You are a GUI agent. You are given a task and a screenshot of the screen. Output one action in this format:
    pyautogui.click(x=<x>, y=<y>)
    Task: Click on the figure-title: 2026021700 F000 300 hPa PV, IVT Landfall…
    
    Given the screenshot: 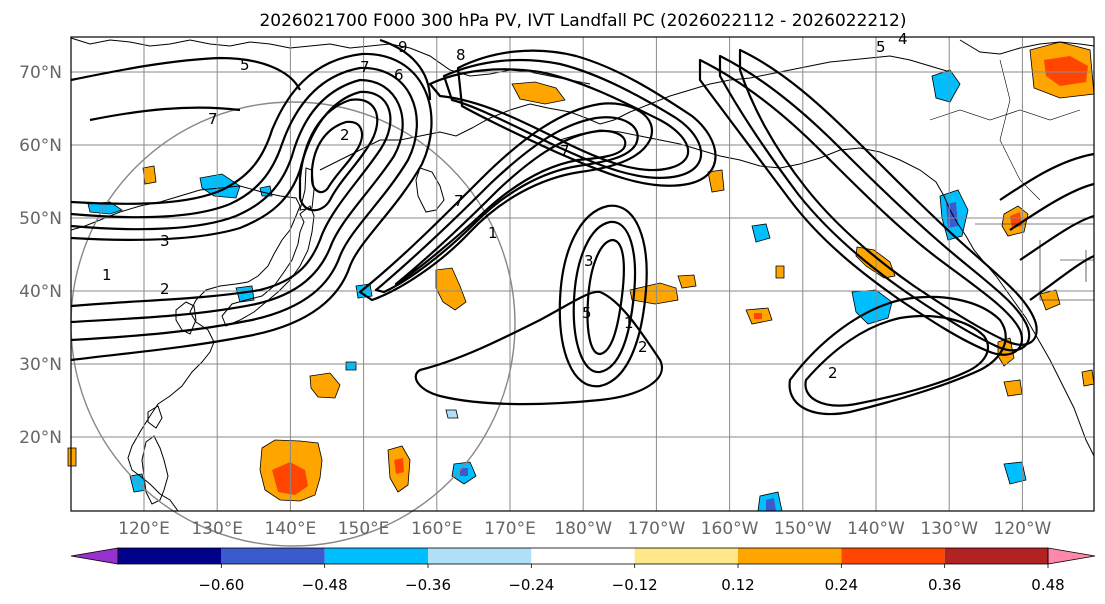 What is the action you would take?
    pyautogui.click(x=582, y=21)
    